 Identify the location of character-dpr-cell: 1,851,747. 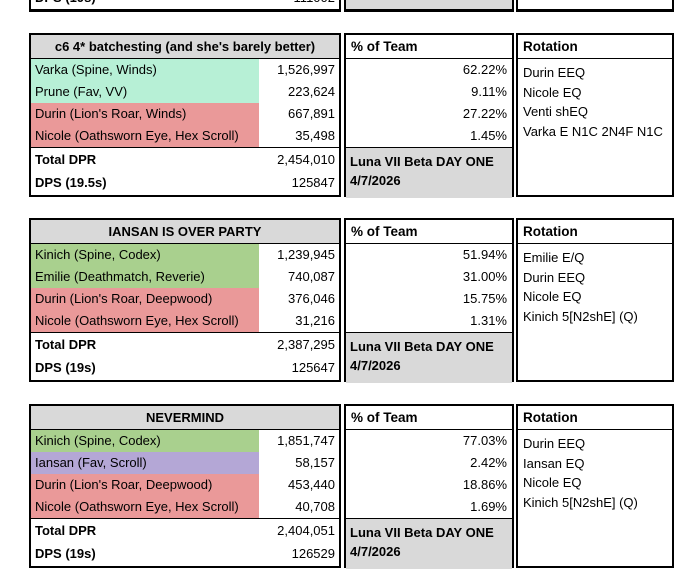
(299, 441).